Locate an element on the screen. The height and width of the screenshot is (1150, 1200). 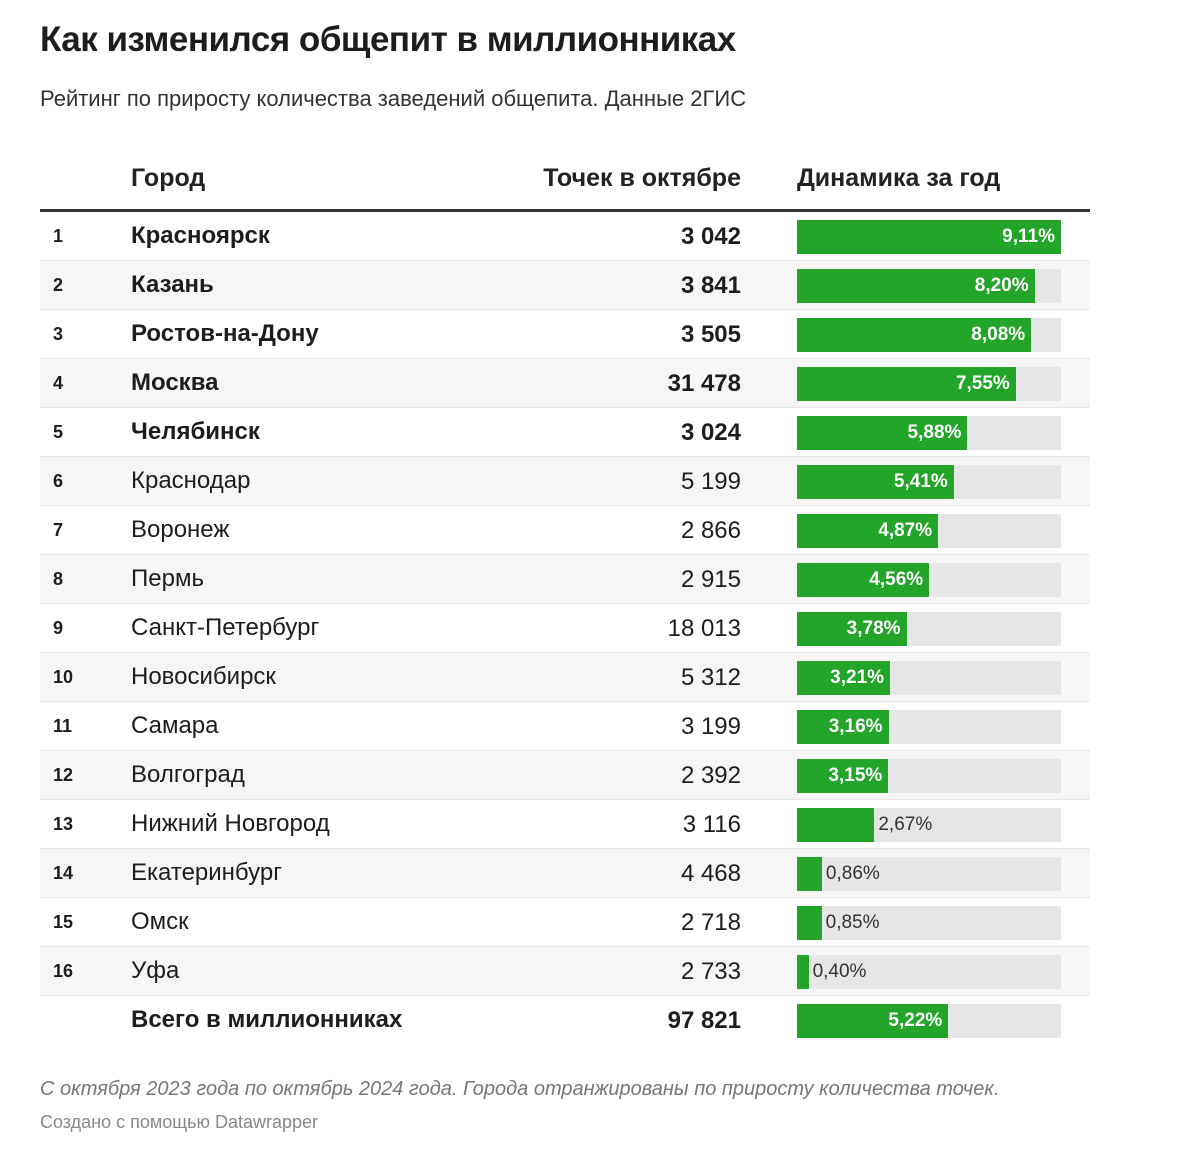
table-row: 2 Казань 3 841 8,20% is located at coordinates (565, 285).